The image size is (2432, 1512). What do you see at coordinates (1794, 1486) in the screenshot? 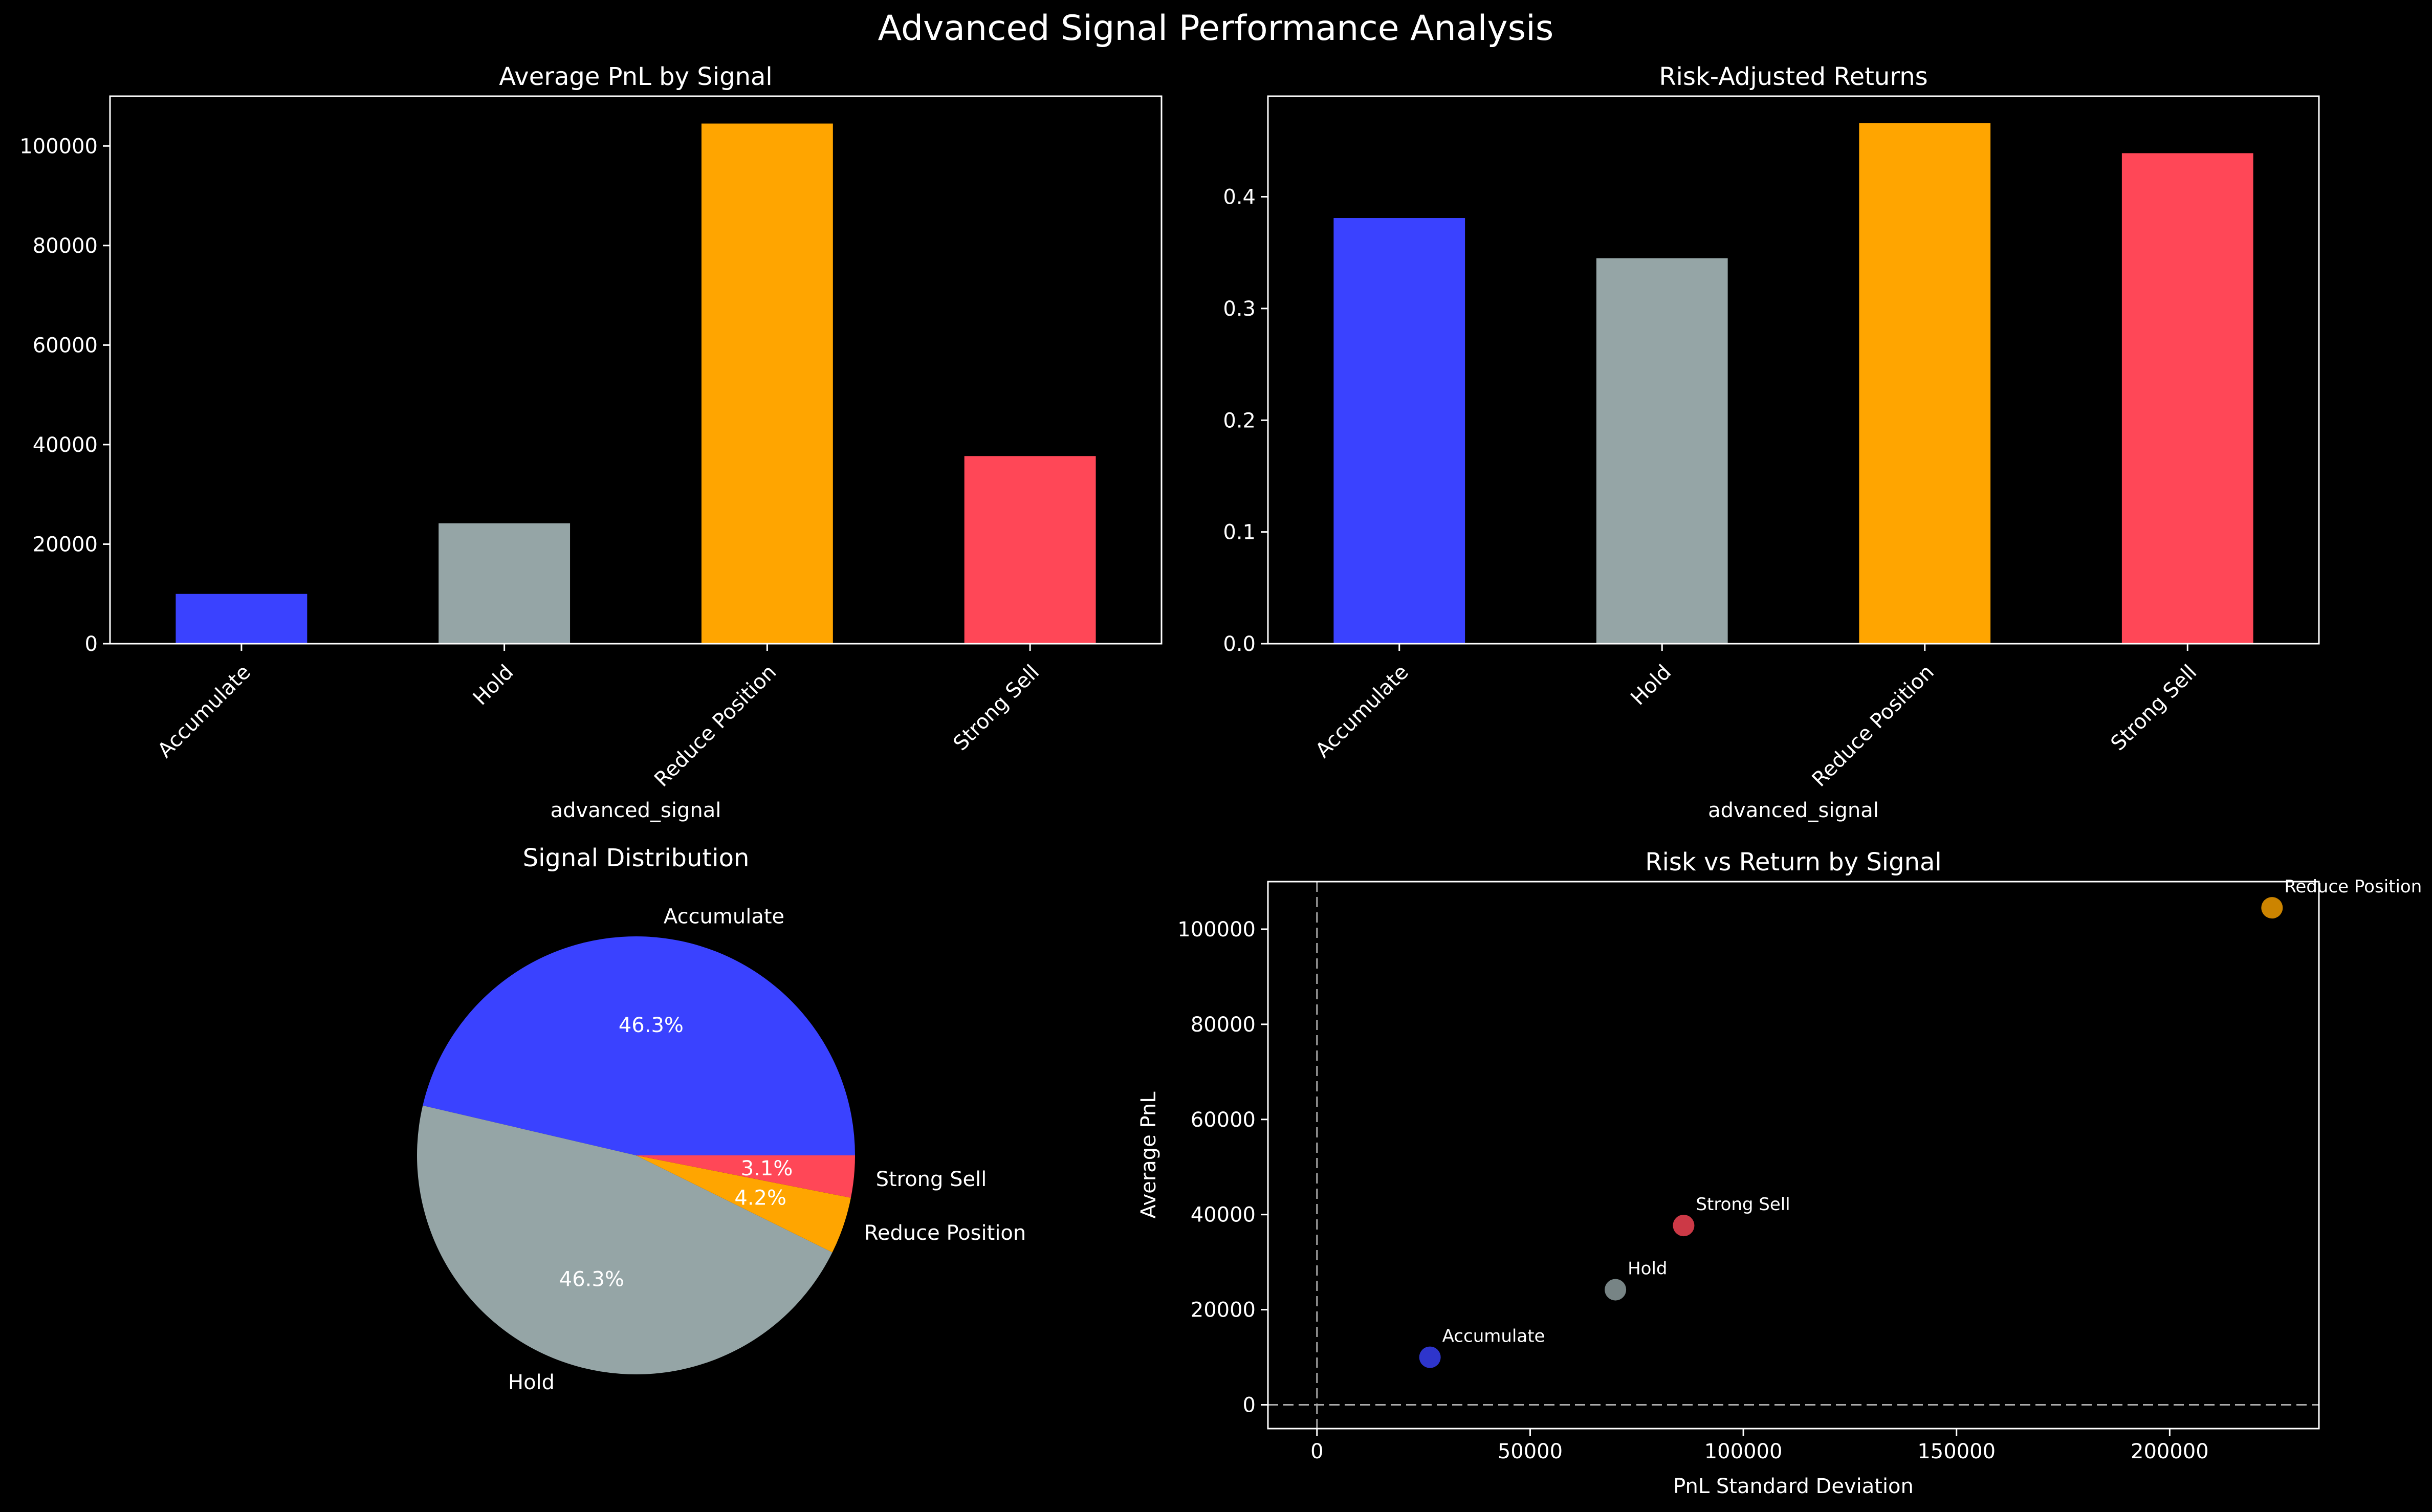
I see `x-axis-label: PnL Standard Deviation` at bounding box center [1794, 1486].